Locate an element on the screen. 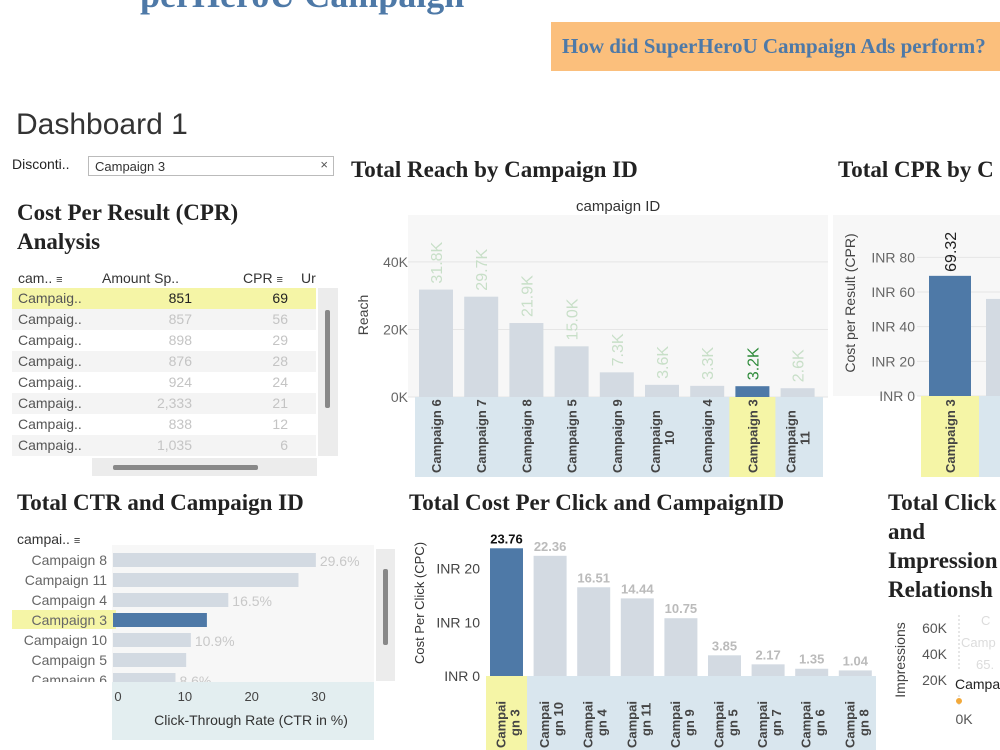 This screenshot has width=1000, height=750. tooltip-box is located at coordinates (975, 682).